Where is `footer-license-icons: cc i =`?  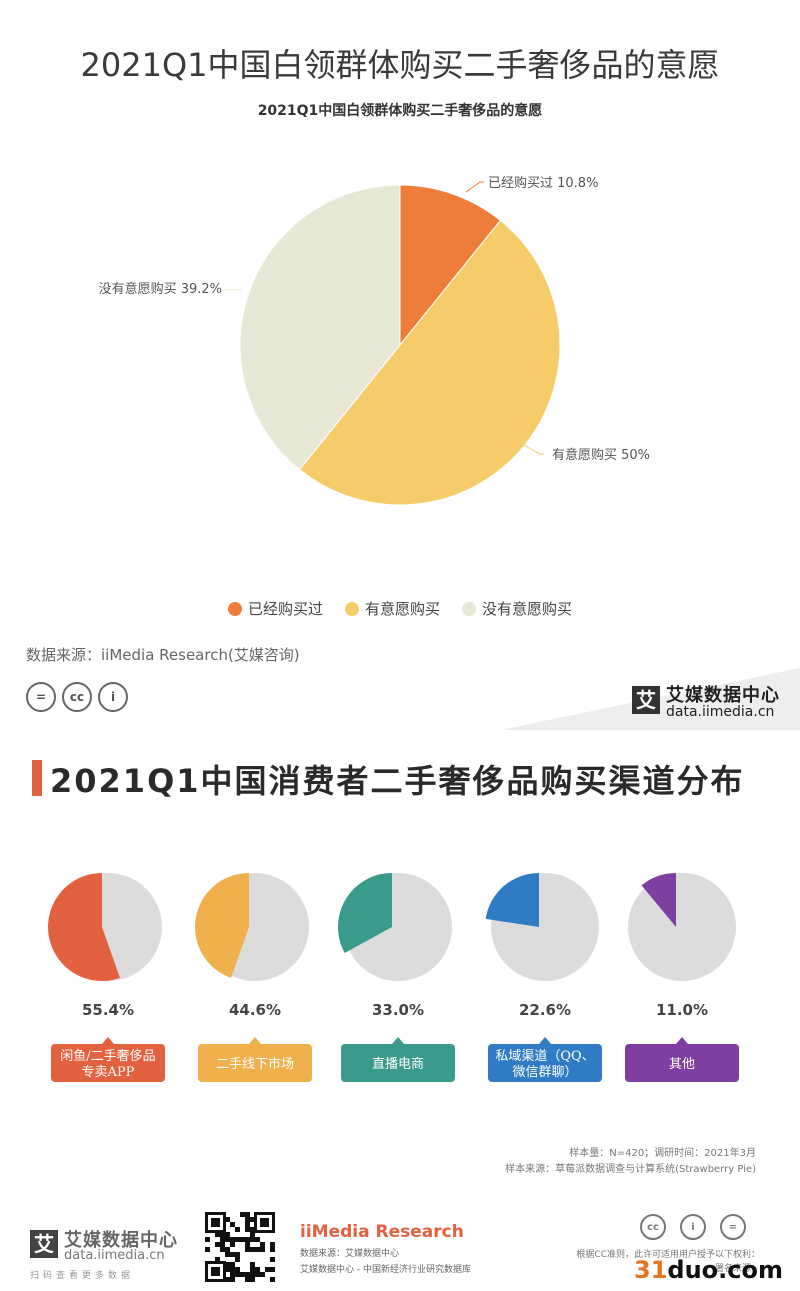 footer-license-icons: cc i = is located at coordinates (693, 1227).